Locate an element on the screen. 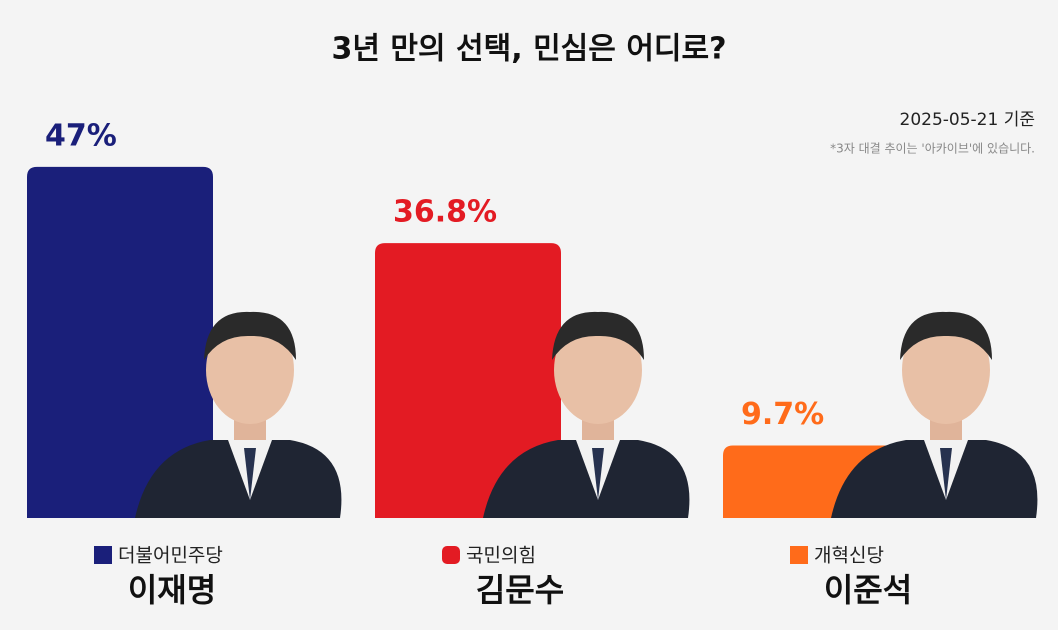 This screenshot has width=1058, height=630. candidate-name: 이준석 is located at coordinates (868, 590).